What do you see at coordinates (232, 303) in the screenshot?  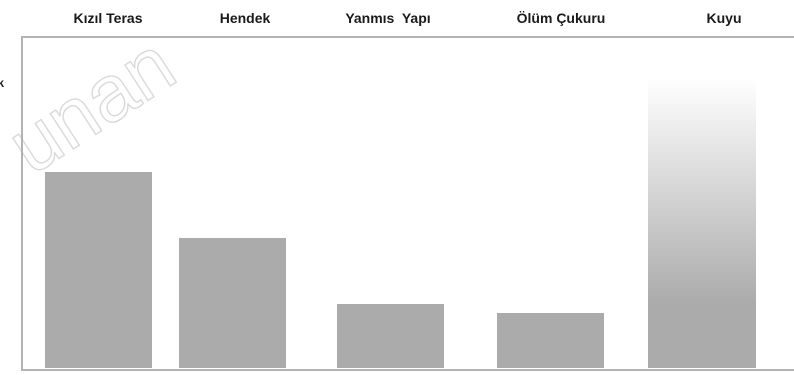 I see `bar-hendek` at bounding box center [232, 303].